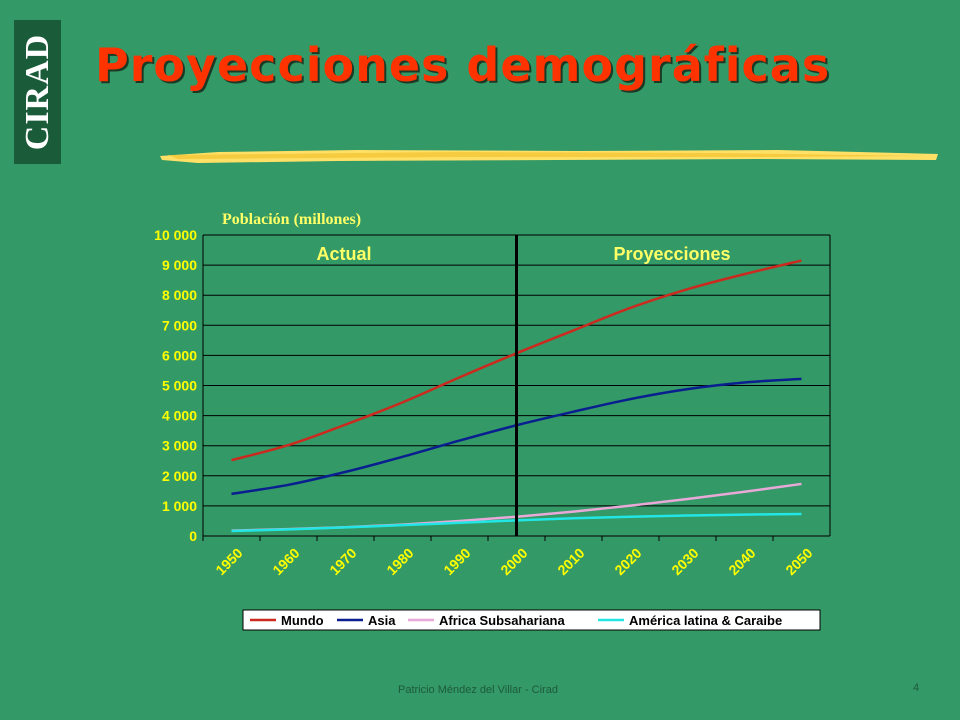 This screenshot has height=720, width=960. Describe the element at coordinates (916, 688) in the screenshot. I see `page-number: 4` at that location.